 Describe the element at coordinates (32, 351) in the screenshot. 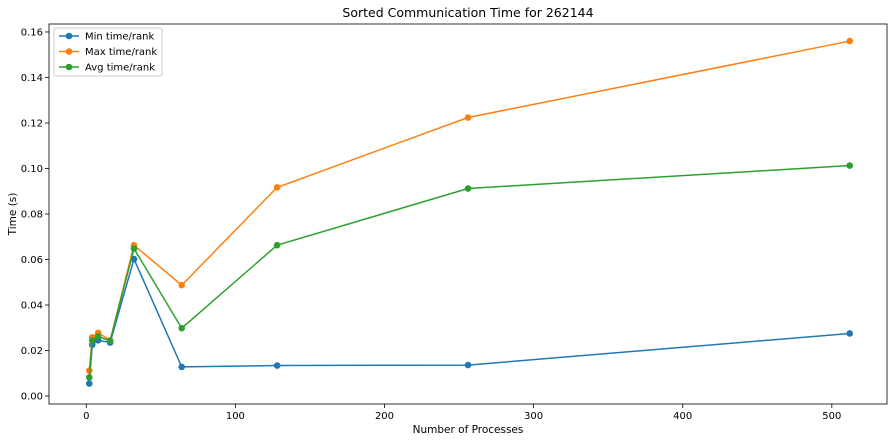

I see `y-tick-label: 0.02` at that location.